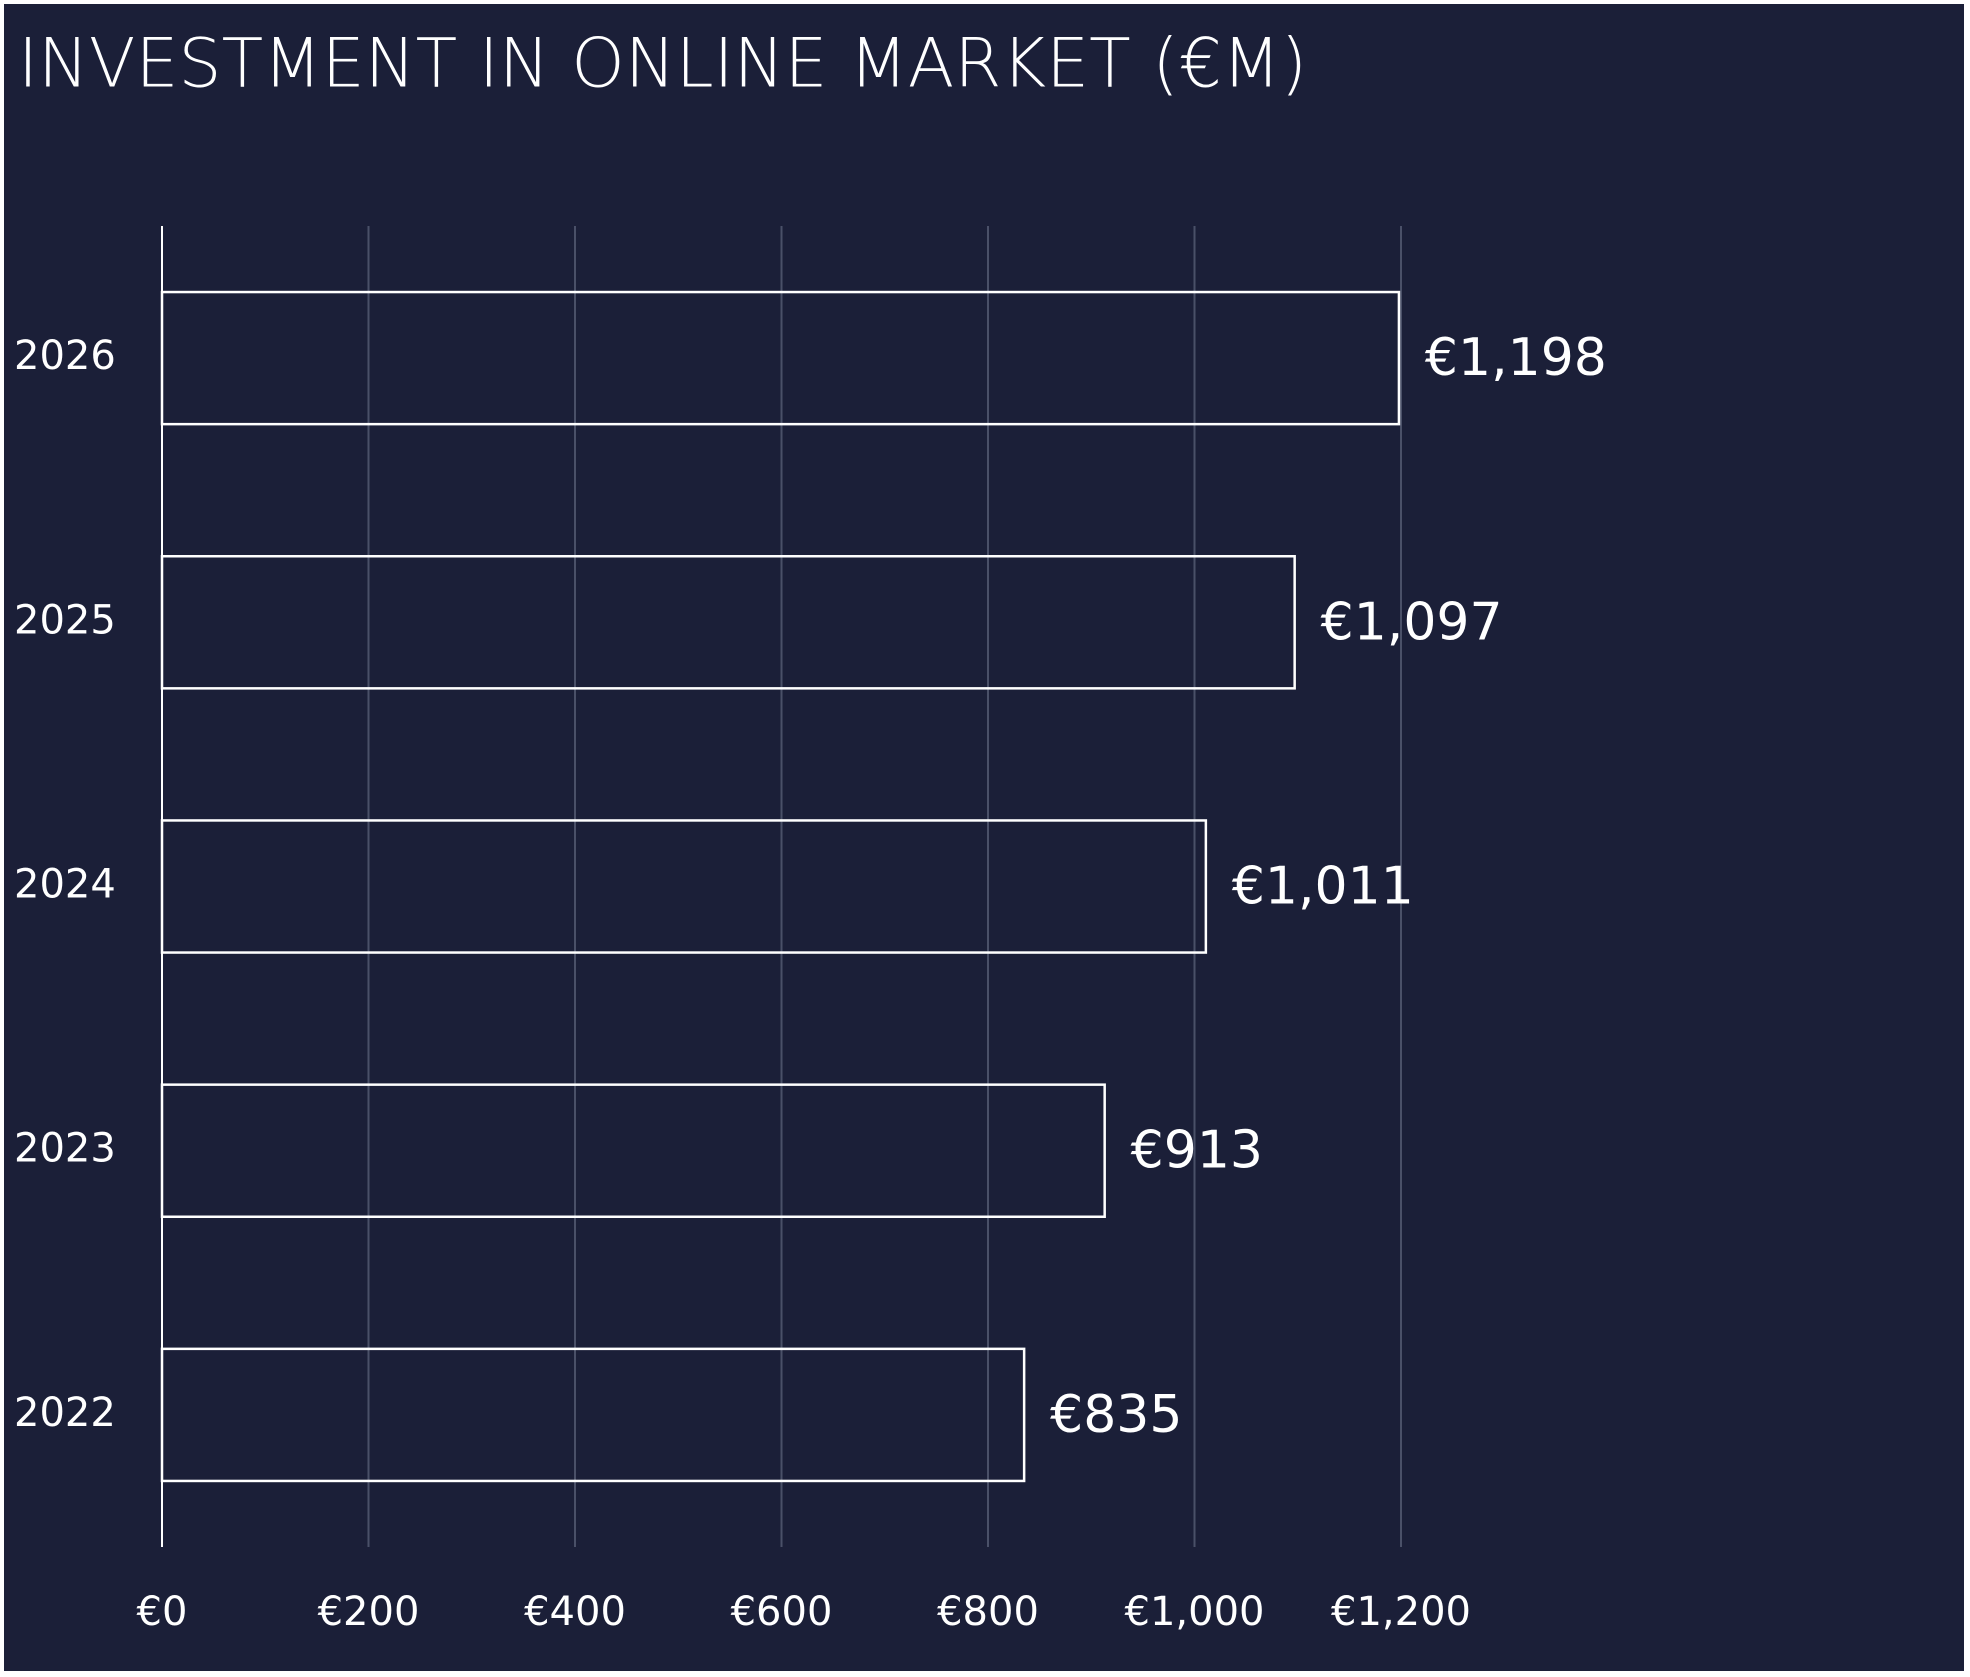 The width and height of the screenshot is (1970, 1677). What do you see at coordinates (575, 1612) in the screenshot?
I see `x-tick-label: €400` at bounding box center [575, 1612].